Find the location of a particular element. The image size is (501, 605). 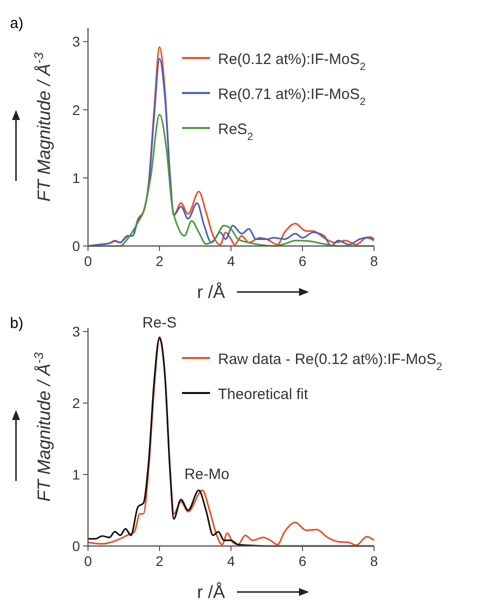

chart-title: a) is located at coordinates (17, 23).